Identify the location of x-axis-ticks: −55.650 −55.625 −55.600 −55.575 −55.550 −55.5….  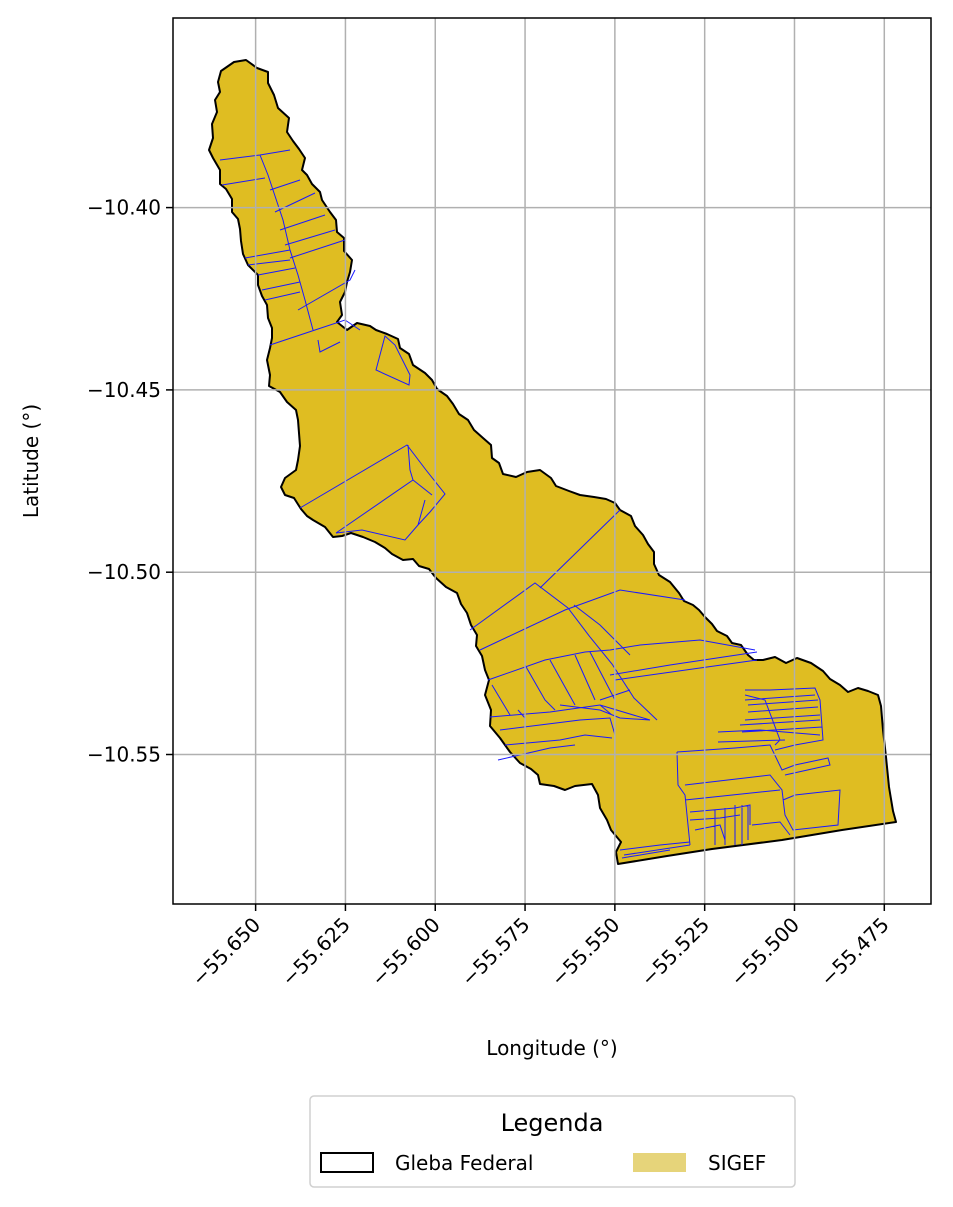
(540, 947).